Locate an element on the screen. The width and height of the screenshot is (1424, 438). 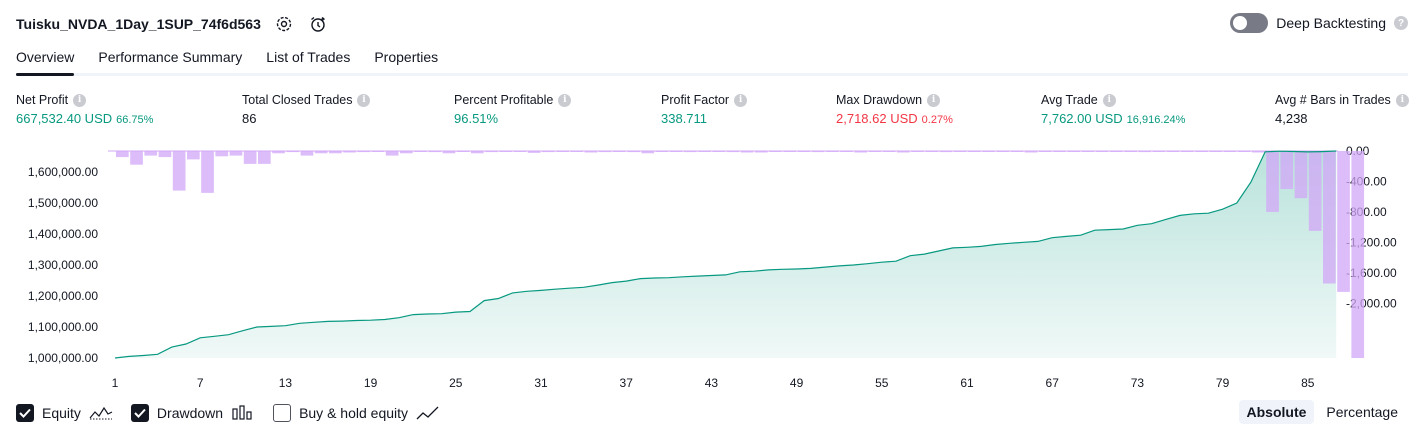
metric-net-profit: Net Profit i 667,532.40 USD 66.75% is located at coordinates (84, 109).